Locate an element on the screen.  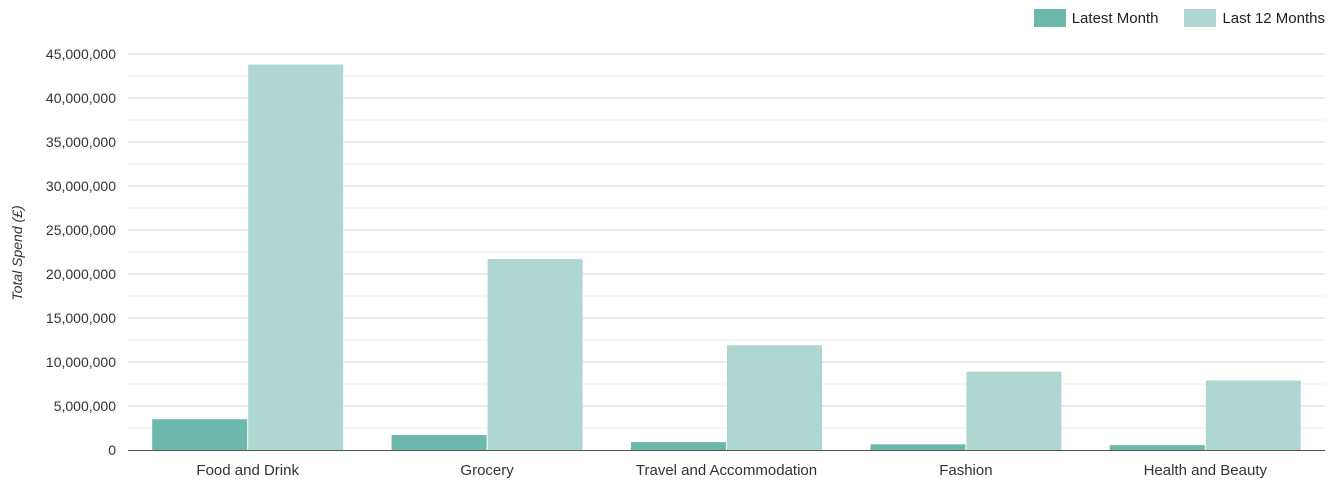
y-axis-title: Total Spend (£) is located at coordinates (17, 252).